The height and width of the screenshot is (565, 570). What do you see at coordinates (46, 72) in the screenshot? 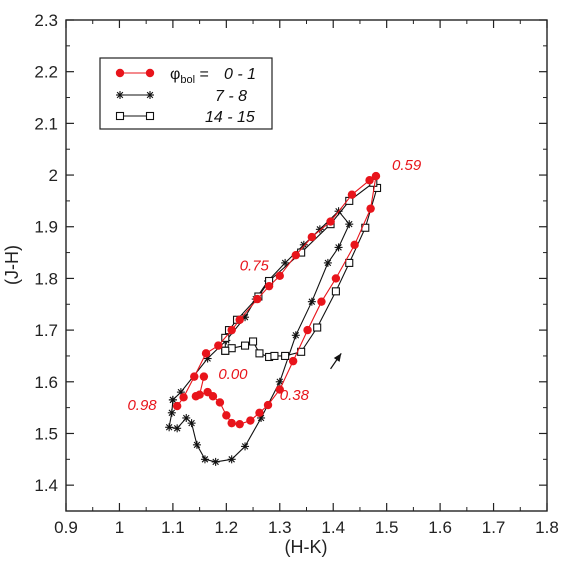
I see `y-tick-label: 2.2` at bounding box center [46, 72].